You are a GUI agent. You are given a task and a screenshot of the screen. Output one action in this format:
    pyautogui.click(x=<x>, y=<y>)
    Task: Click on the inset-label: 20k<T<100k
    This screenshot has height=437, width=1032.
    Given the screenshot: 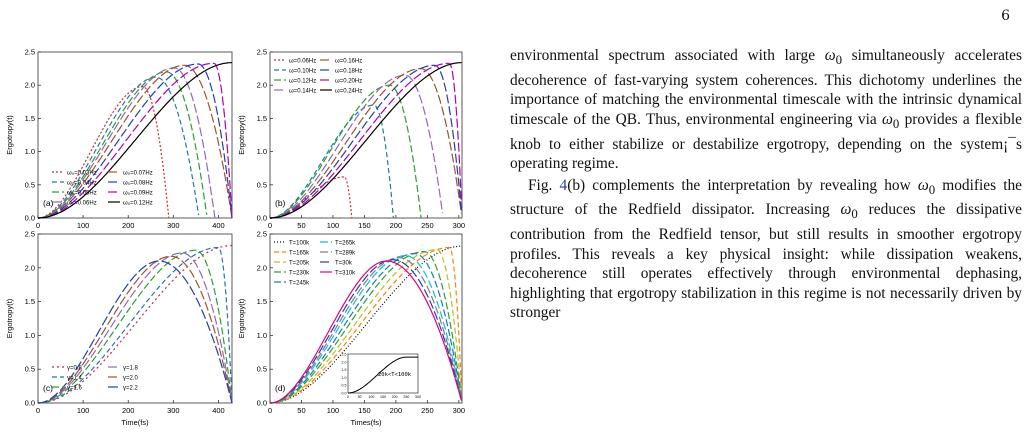 What is the action you would take?
    pyautogui.click(x=395, y=375)
    